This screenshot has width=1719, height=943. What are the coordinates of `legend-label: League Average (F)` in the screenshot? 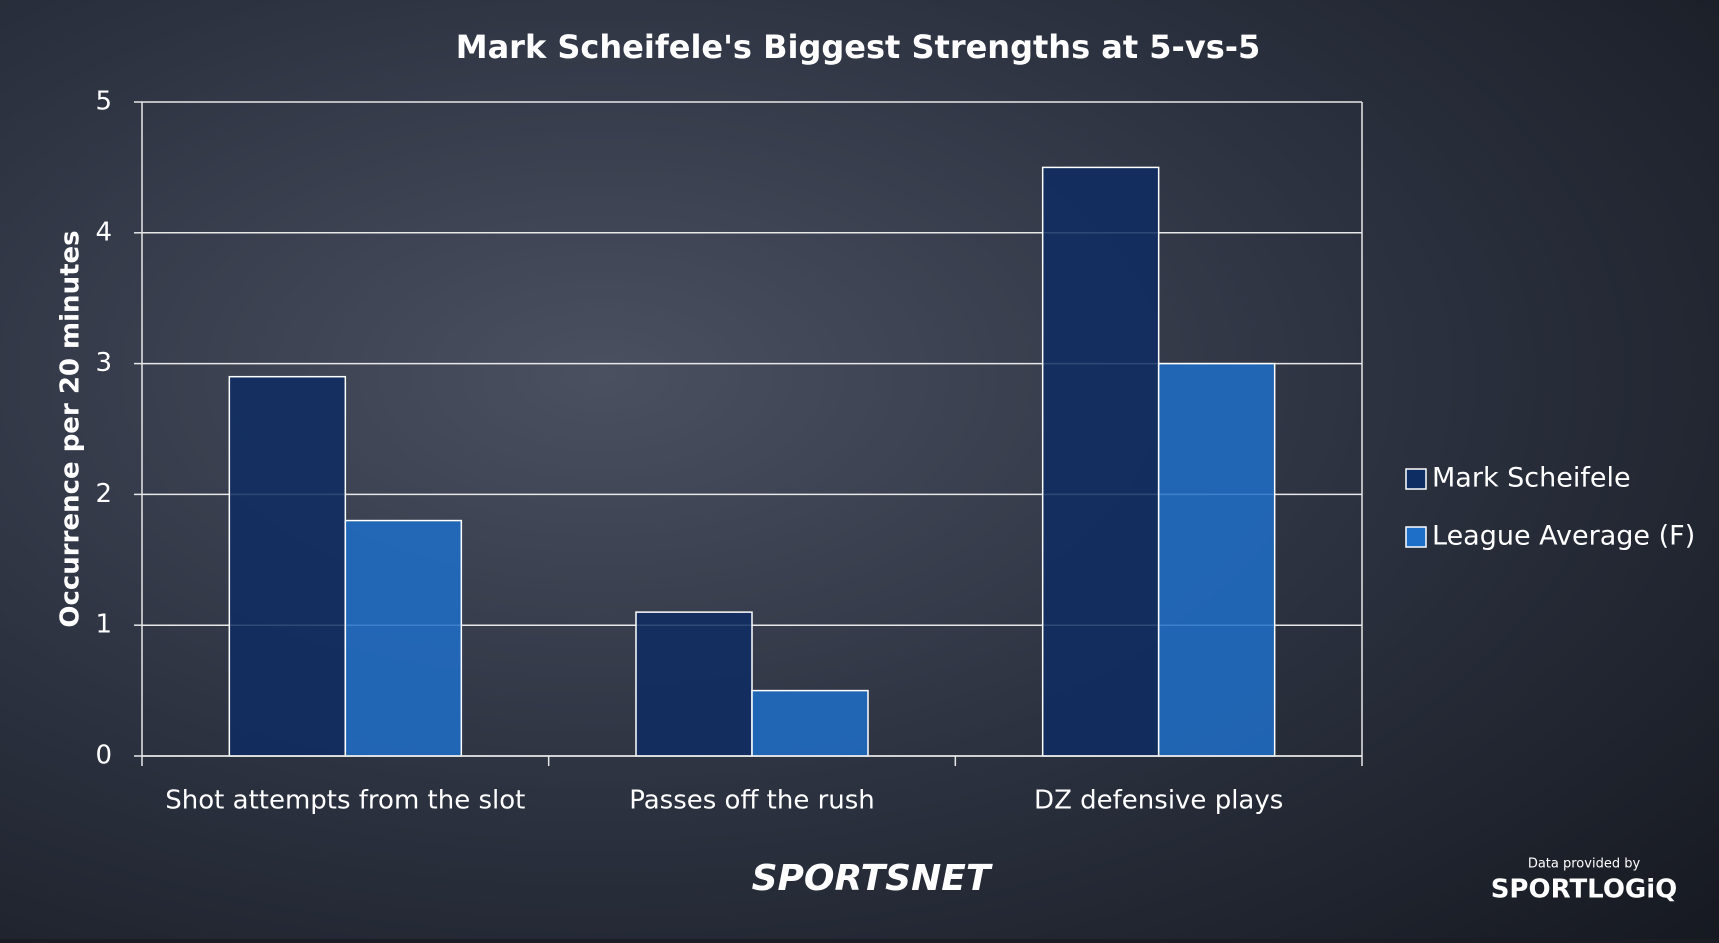 It's located at (1563, 536).